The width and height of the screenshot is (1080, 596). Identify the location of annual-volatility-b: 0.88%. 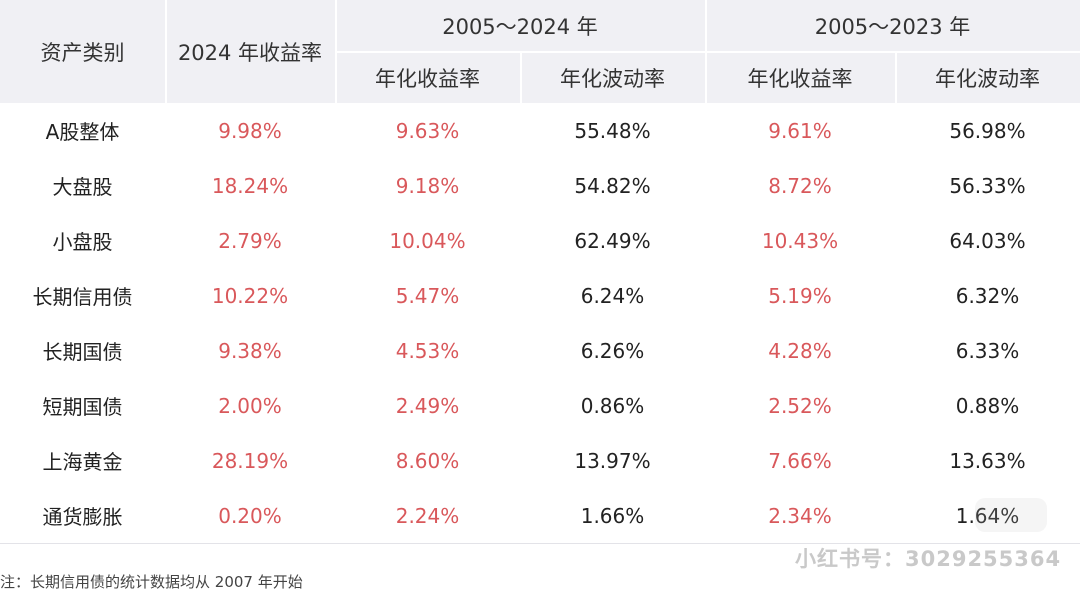
(987, 405).